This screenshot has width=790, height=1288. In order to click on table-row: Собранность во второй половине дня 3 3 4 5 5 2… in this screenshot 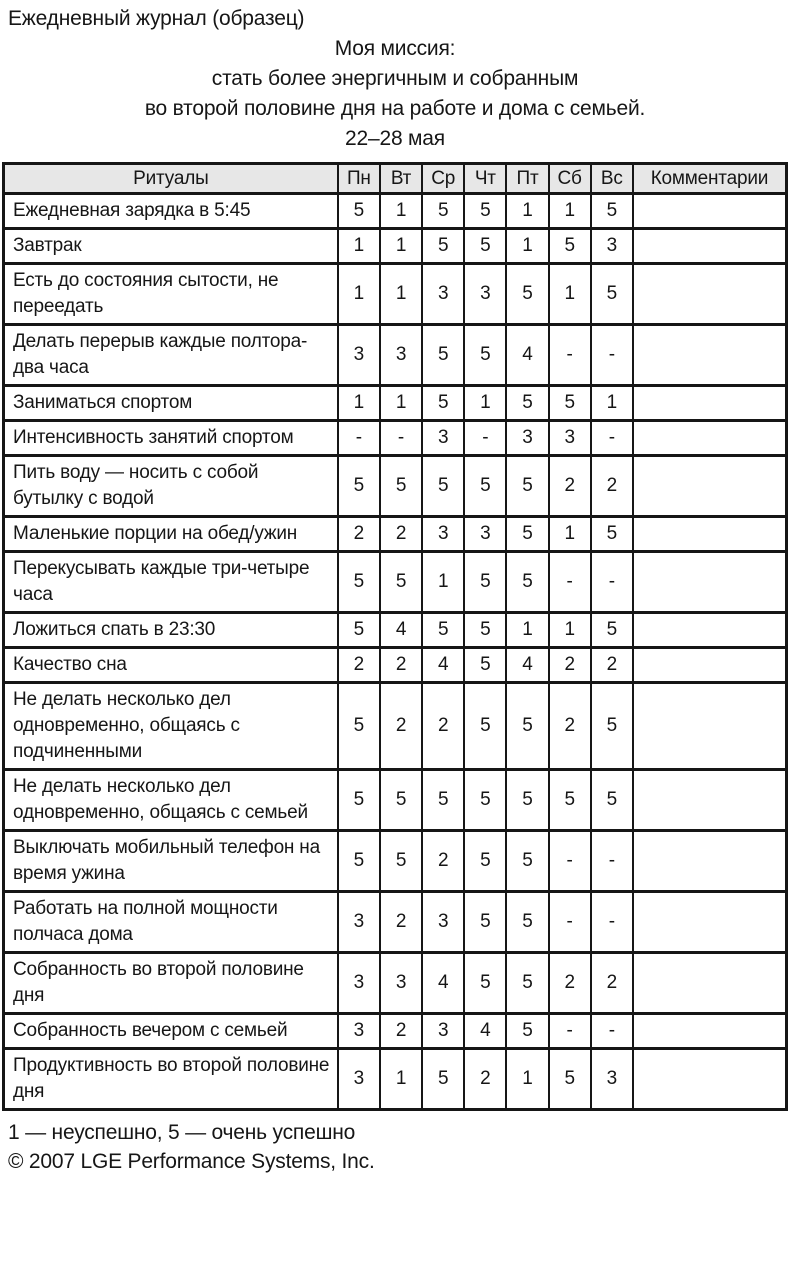, I will do `click(395, 983)`.